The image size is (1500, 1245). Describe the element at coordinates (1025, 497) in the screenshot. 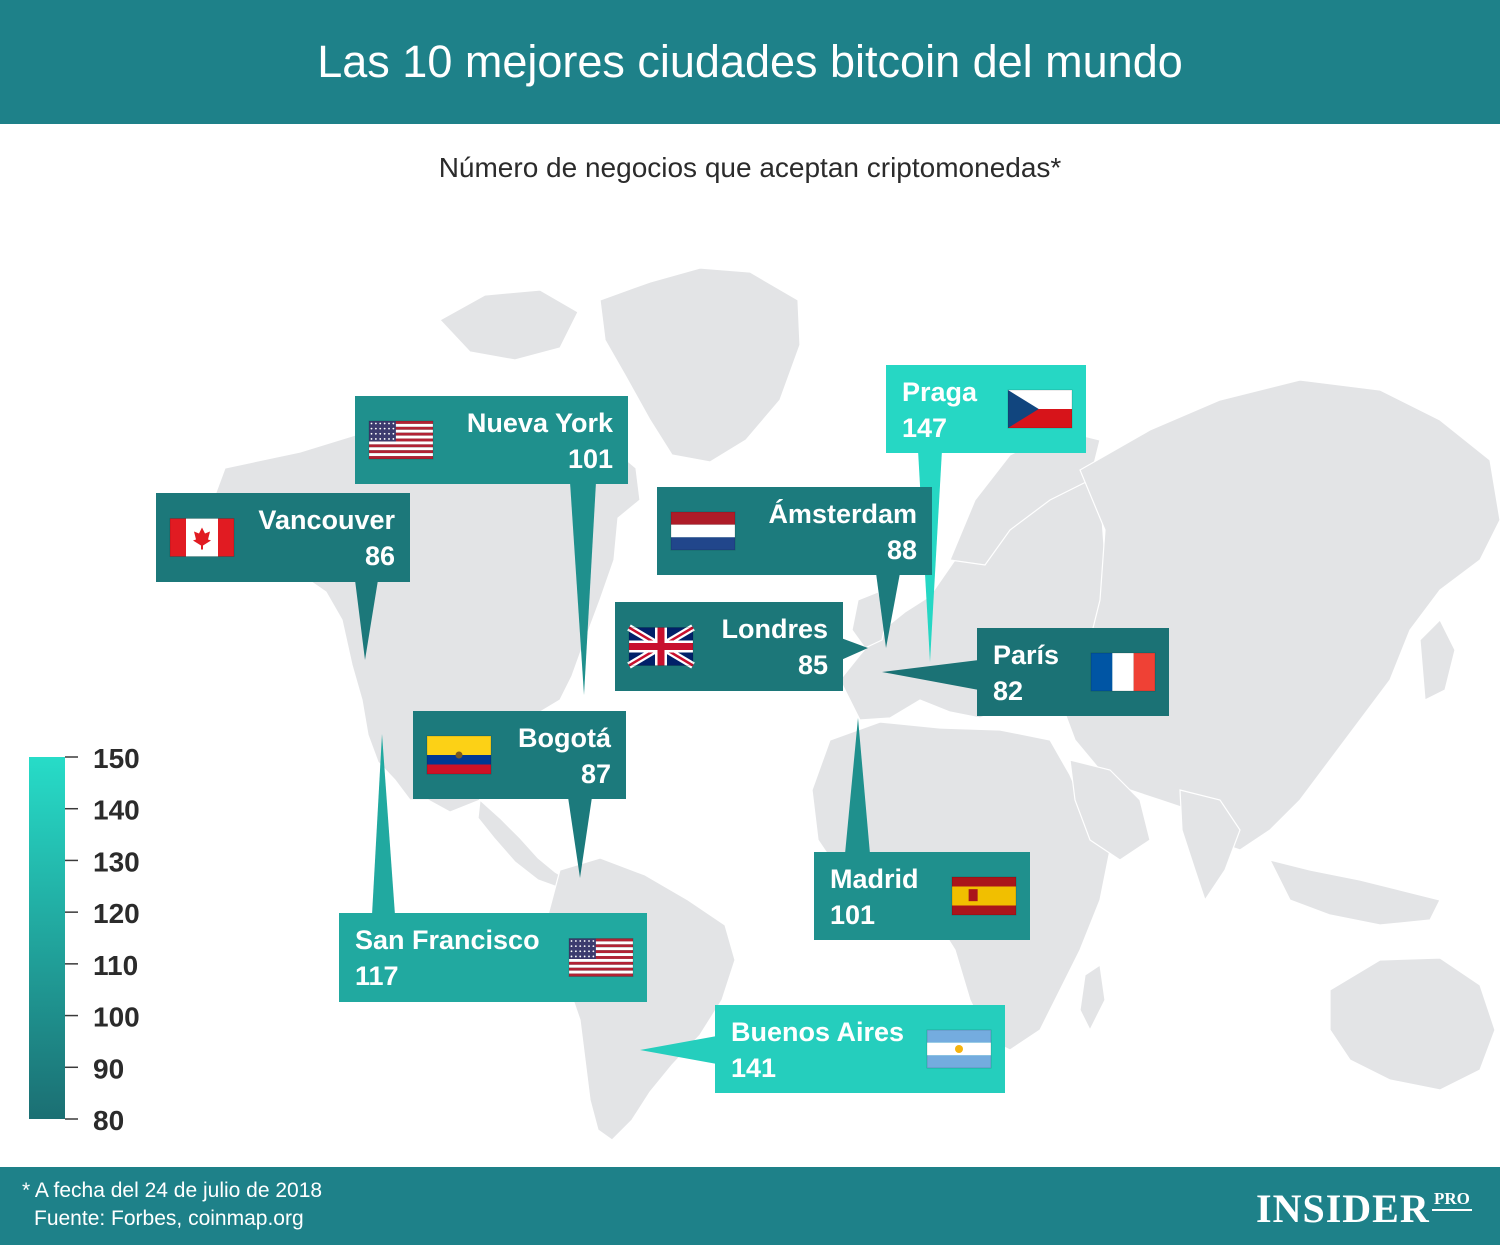

I see `land-scandinavia` at that location.